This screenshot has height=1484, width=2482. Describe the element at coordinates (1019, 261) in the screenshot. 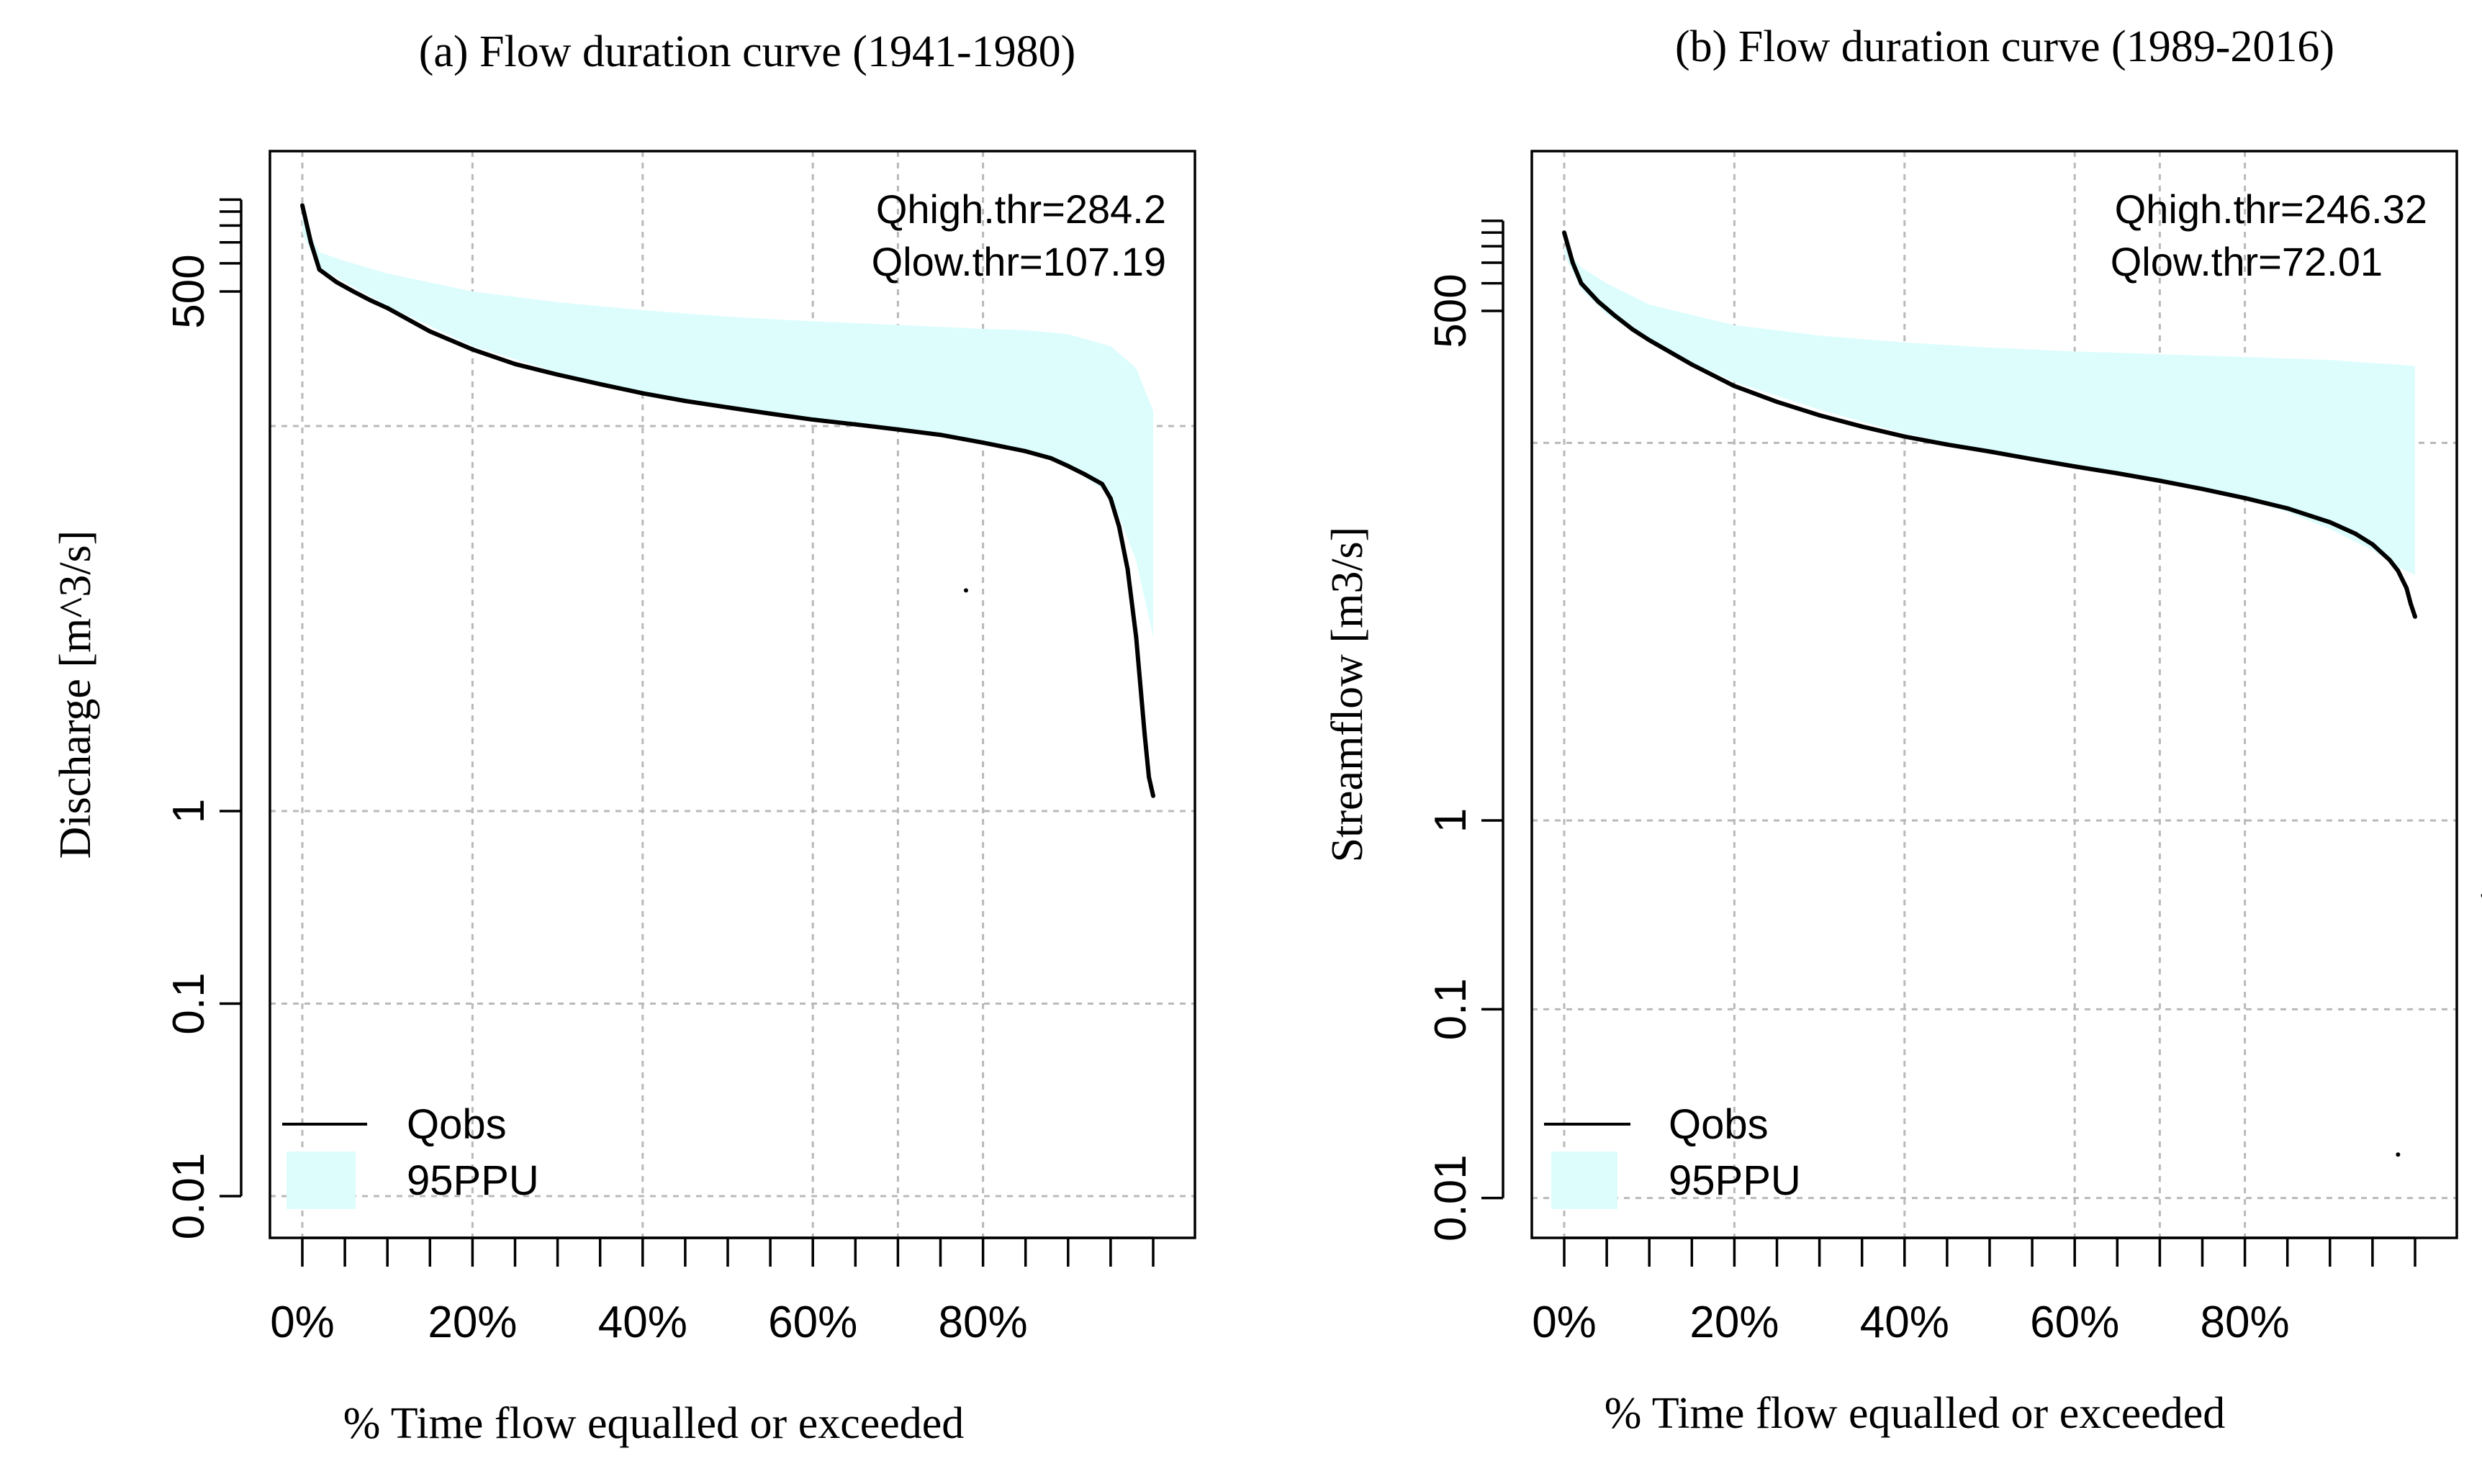

I see `panel-a-qlow-annotation: Qlow.thr=107.19` at that location.